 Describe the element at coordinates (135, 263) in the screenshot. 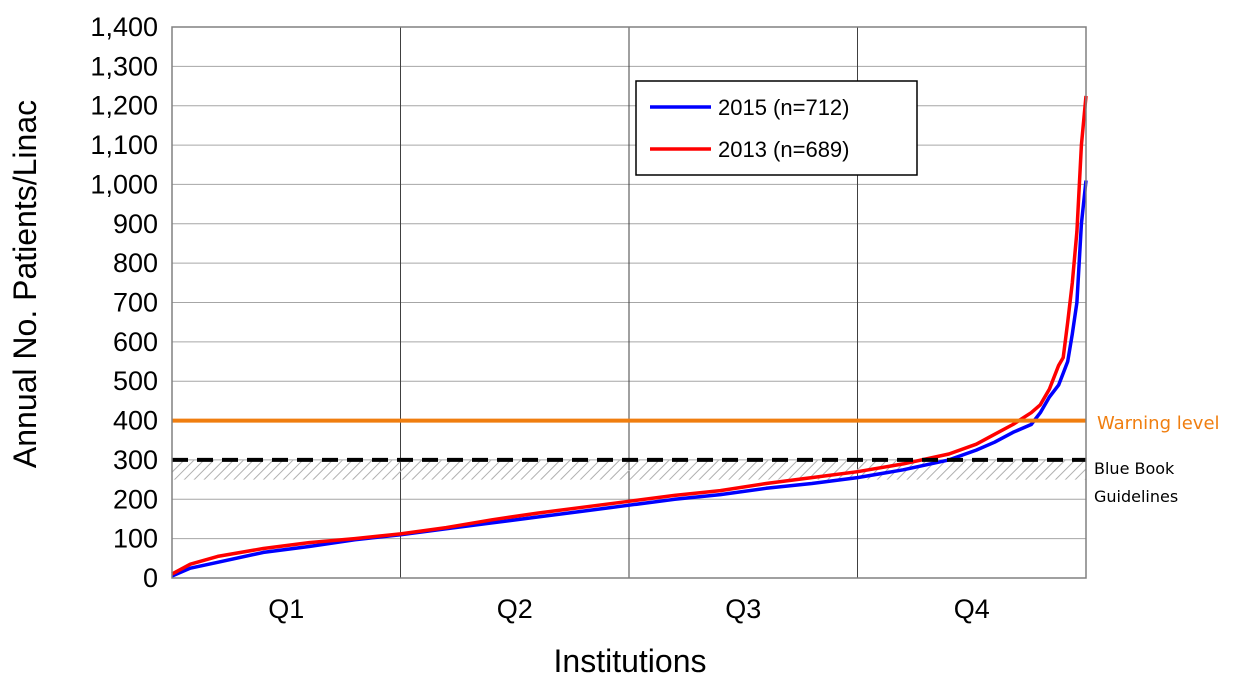

I see `y-tick-label-800: 800` at that location.